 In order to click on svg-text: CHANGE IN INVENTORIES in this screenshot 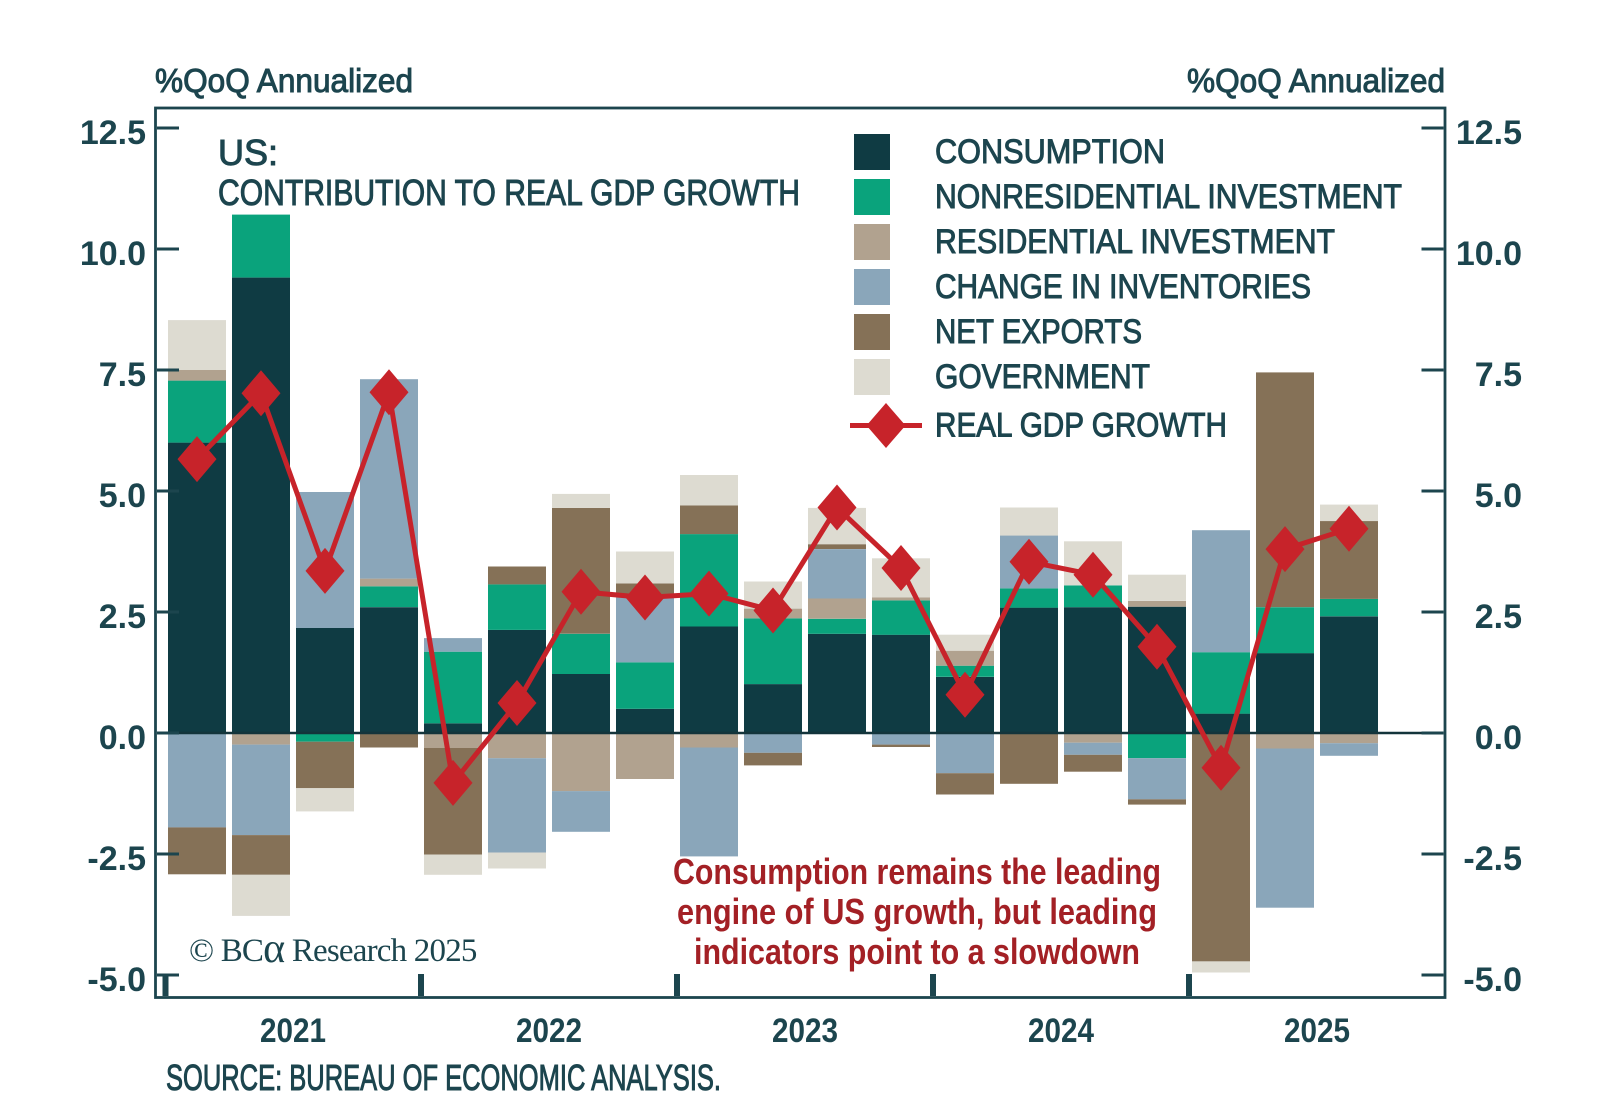, I will do `click(1123, 287)`.